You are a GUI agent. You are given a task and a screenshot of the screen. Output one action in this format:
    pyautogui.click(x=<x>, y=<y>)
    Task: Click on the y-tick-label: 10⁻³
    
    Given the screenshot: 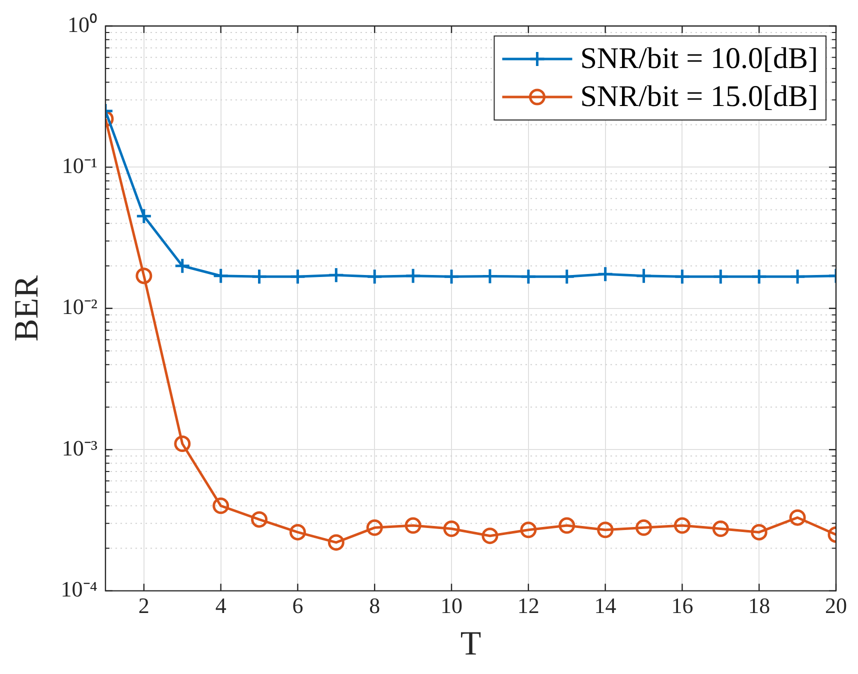 What is the action you would take?
    pyautogui.click(x=80, y=447)
    